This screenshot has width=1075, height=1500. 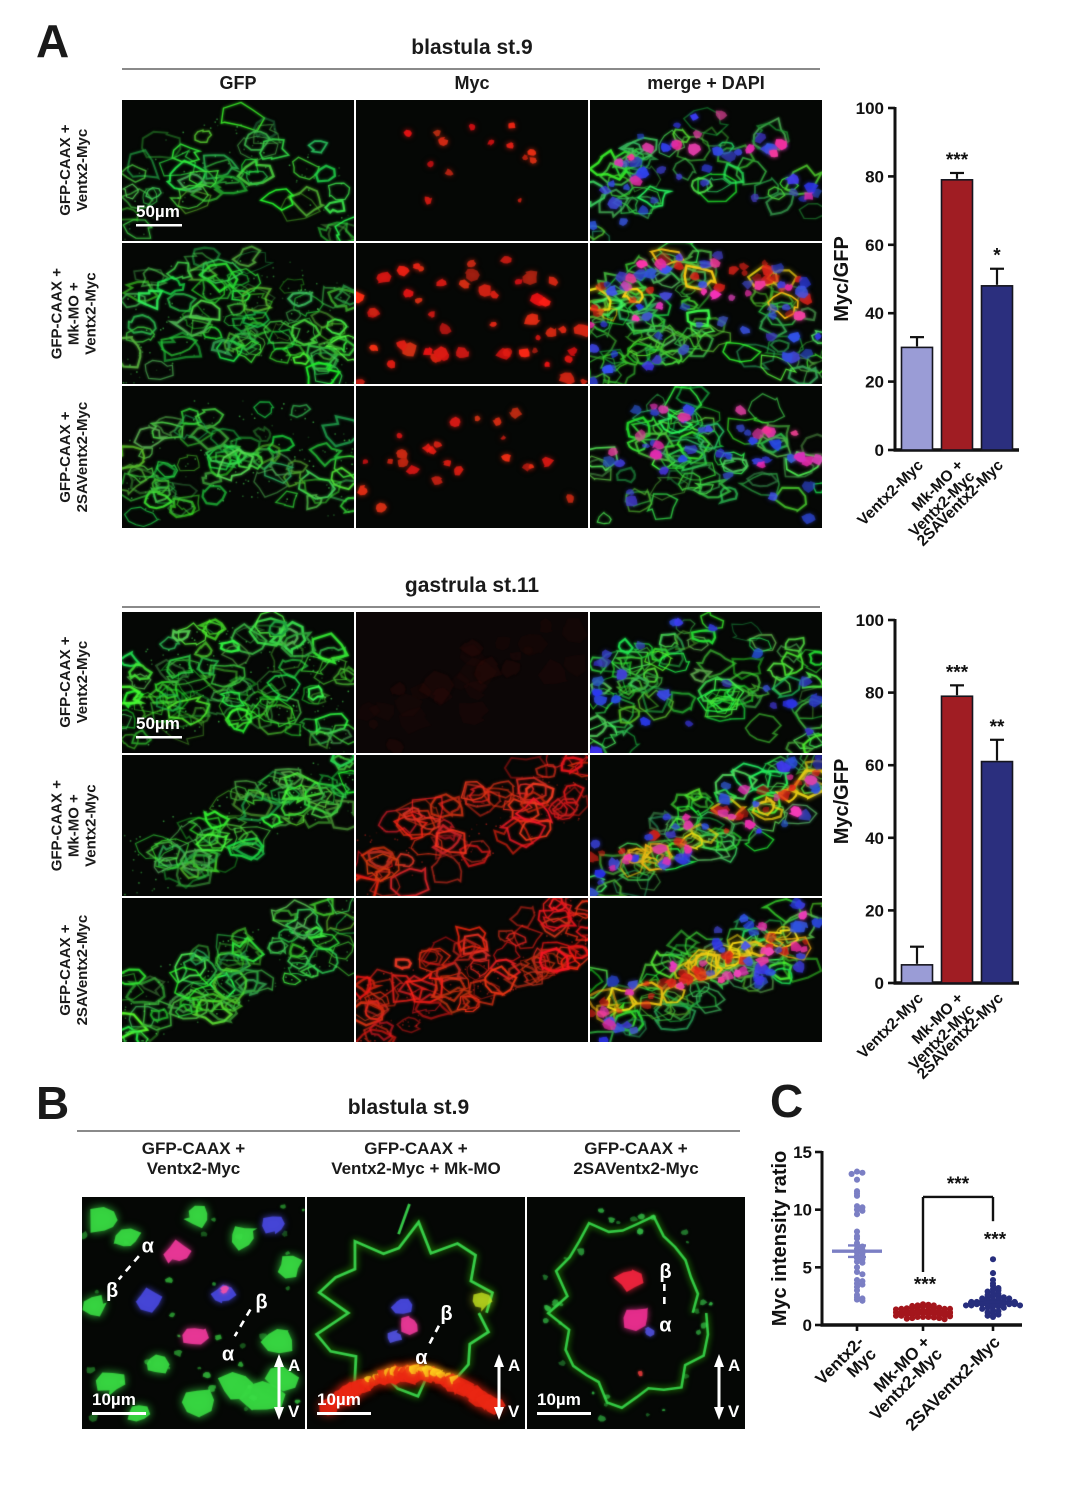 I want to click on micro-blastula-r1-myc, so click(x=472, y=170).